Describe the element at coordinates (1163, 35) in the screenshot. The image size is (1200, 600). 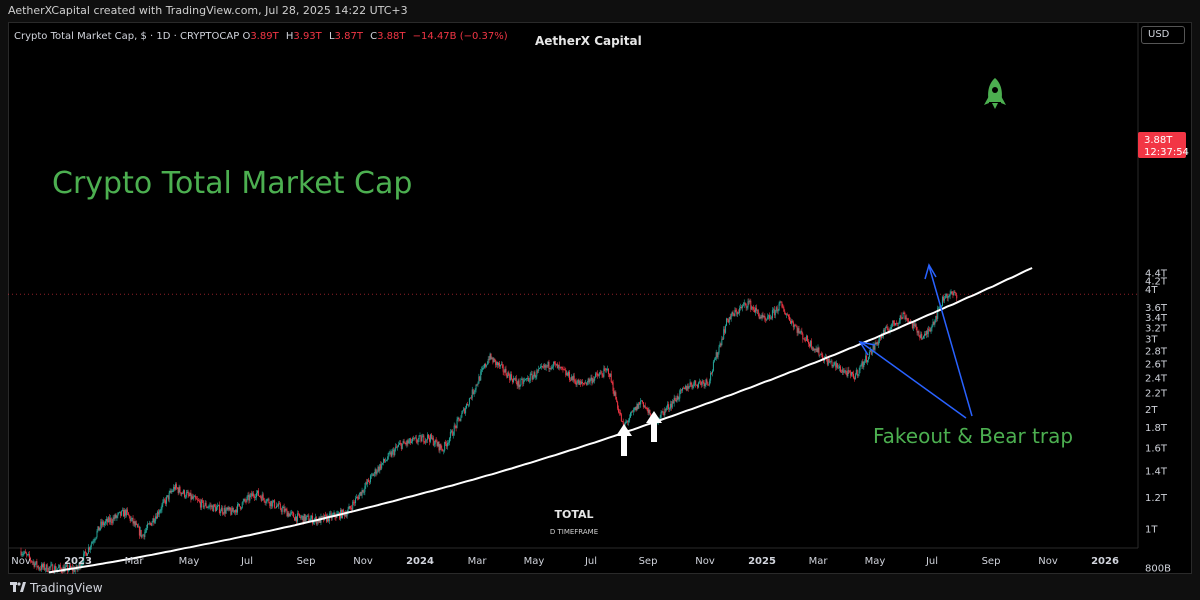
I see `currency-button: USD` at that location.